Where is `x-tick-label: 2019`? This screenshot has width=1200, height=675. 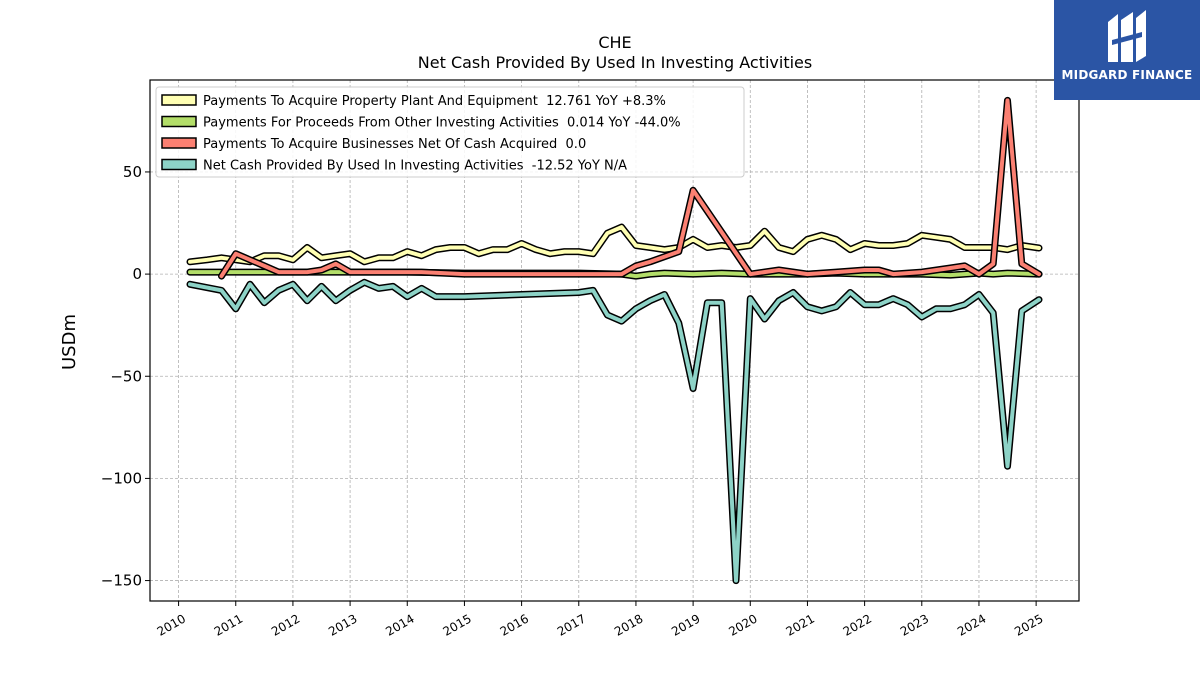
x-tick-label: 2019 is located at coordinates (685, 624).